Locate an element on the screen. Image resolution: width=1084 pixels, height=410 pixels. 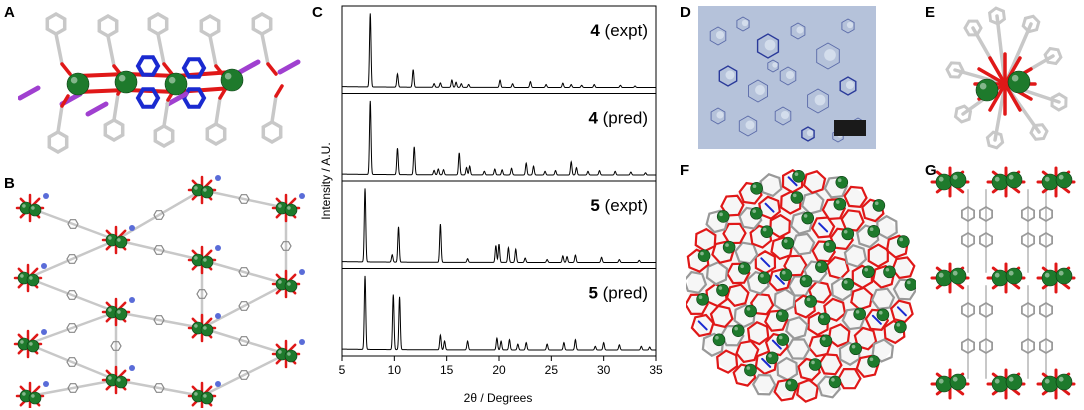
x-tick-label: 5 is located at coordinates (342, 370).